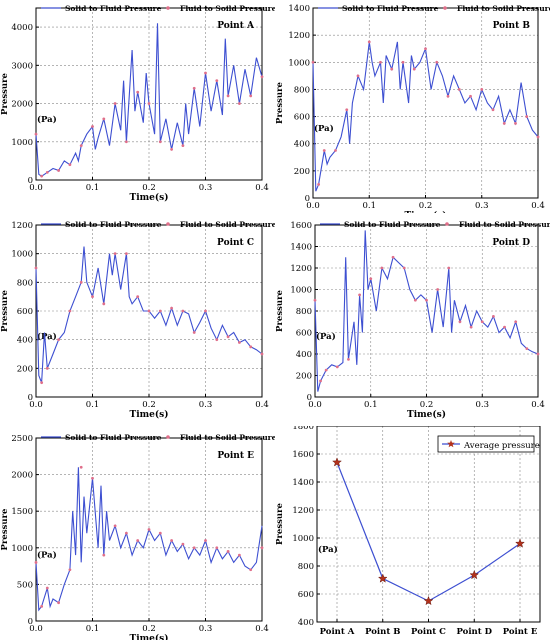 This screenshot has height=640, width=550. I want to click on series-solid-to-fluid, so click(149, 100).